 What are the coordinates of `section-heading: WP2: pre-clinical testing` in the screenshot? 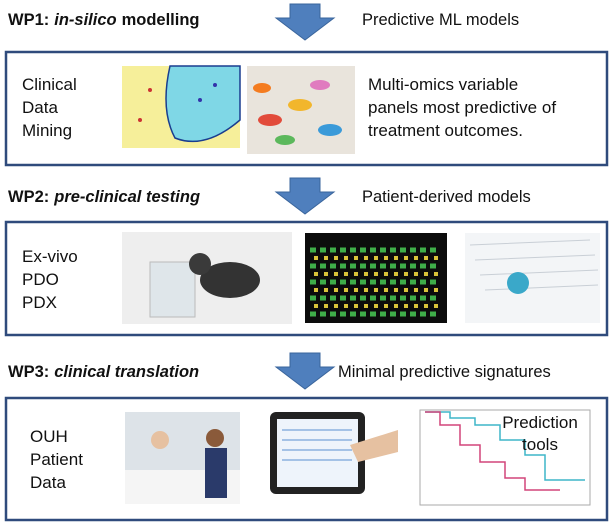 It's located at (104, 197).